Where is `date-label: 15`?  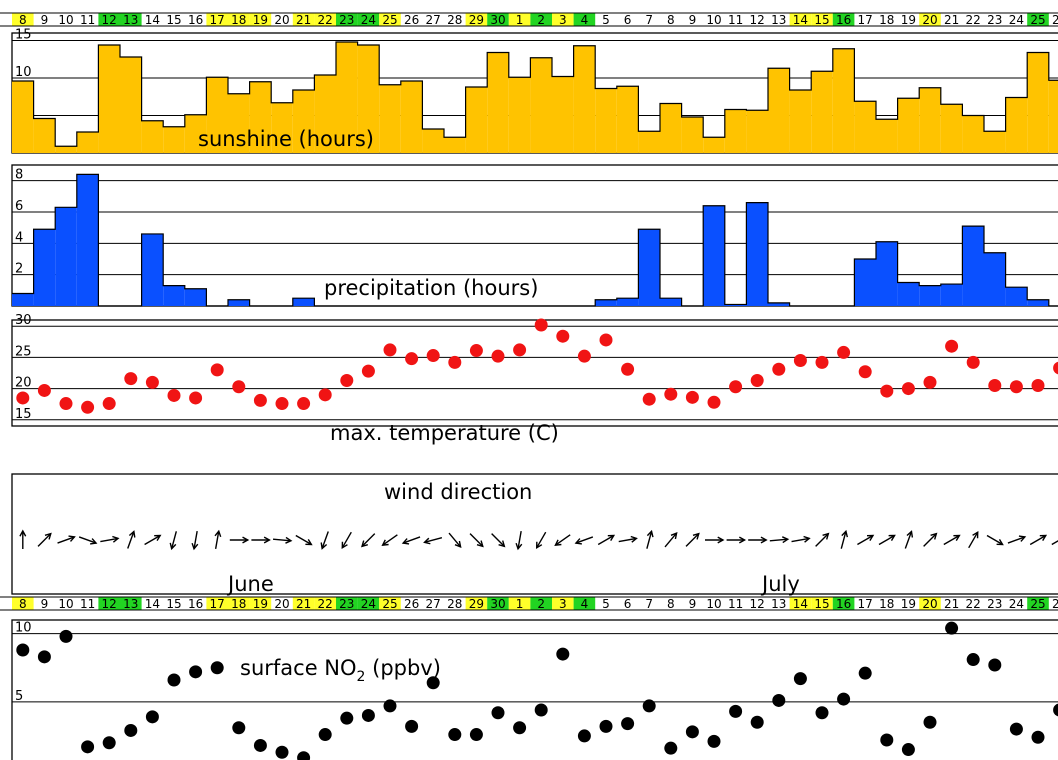
date-label: 15 is located at coordinates (173, 604).